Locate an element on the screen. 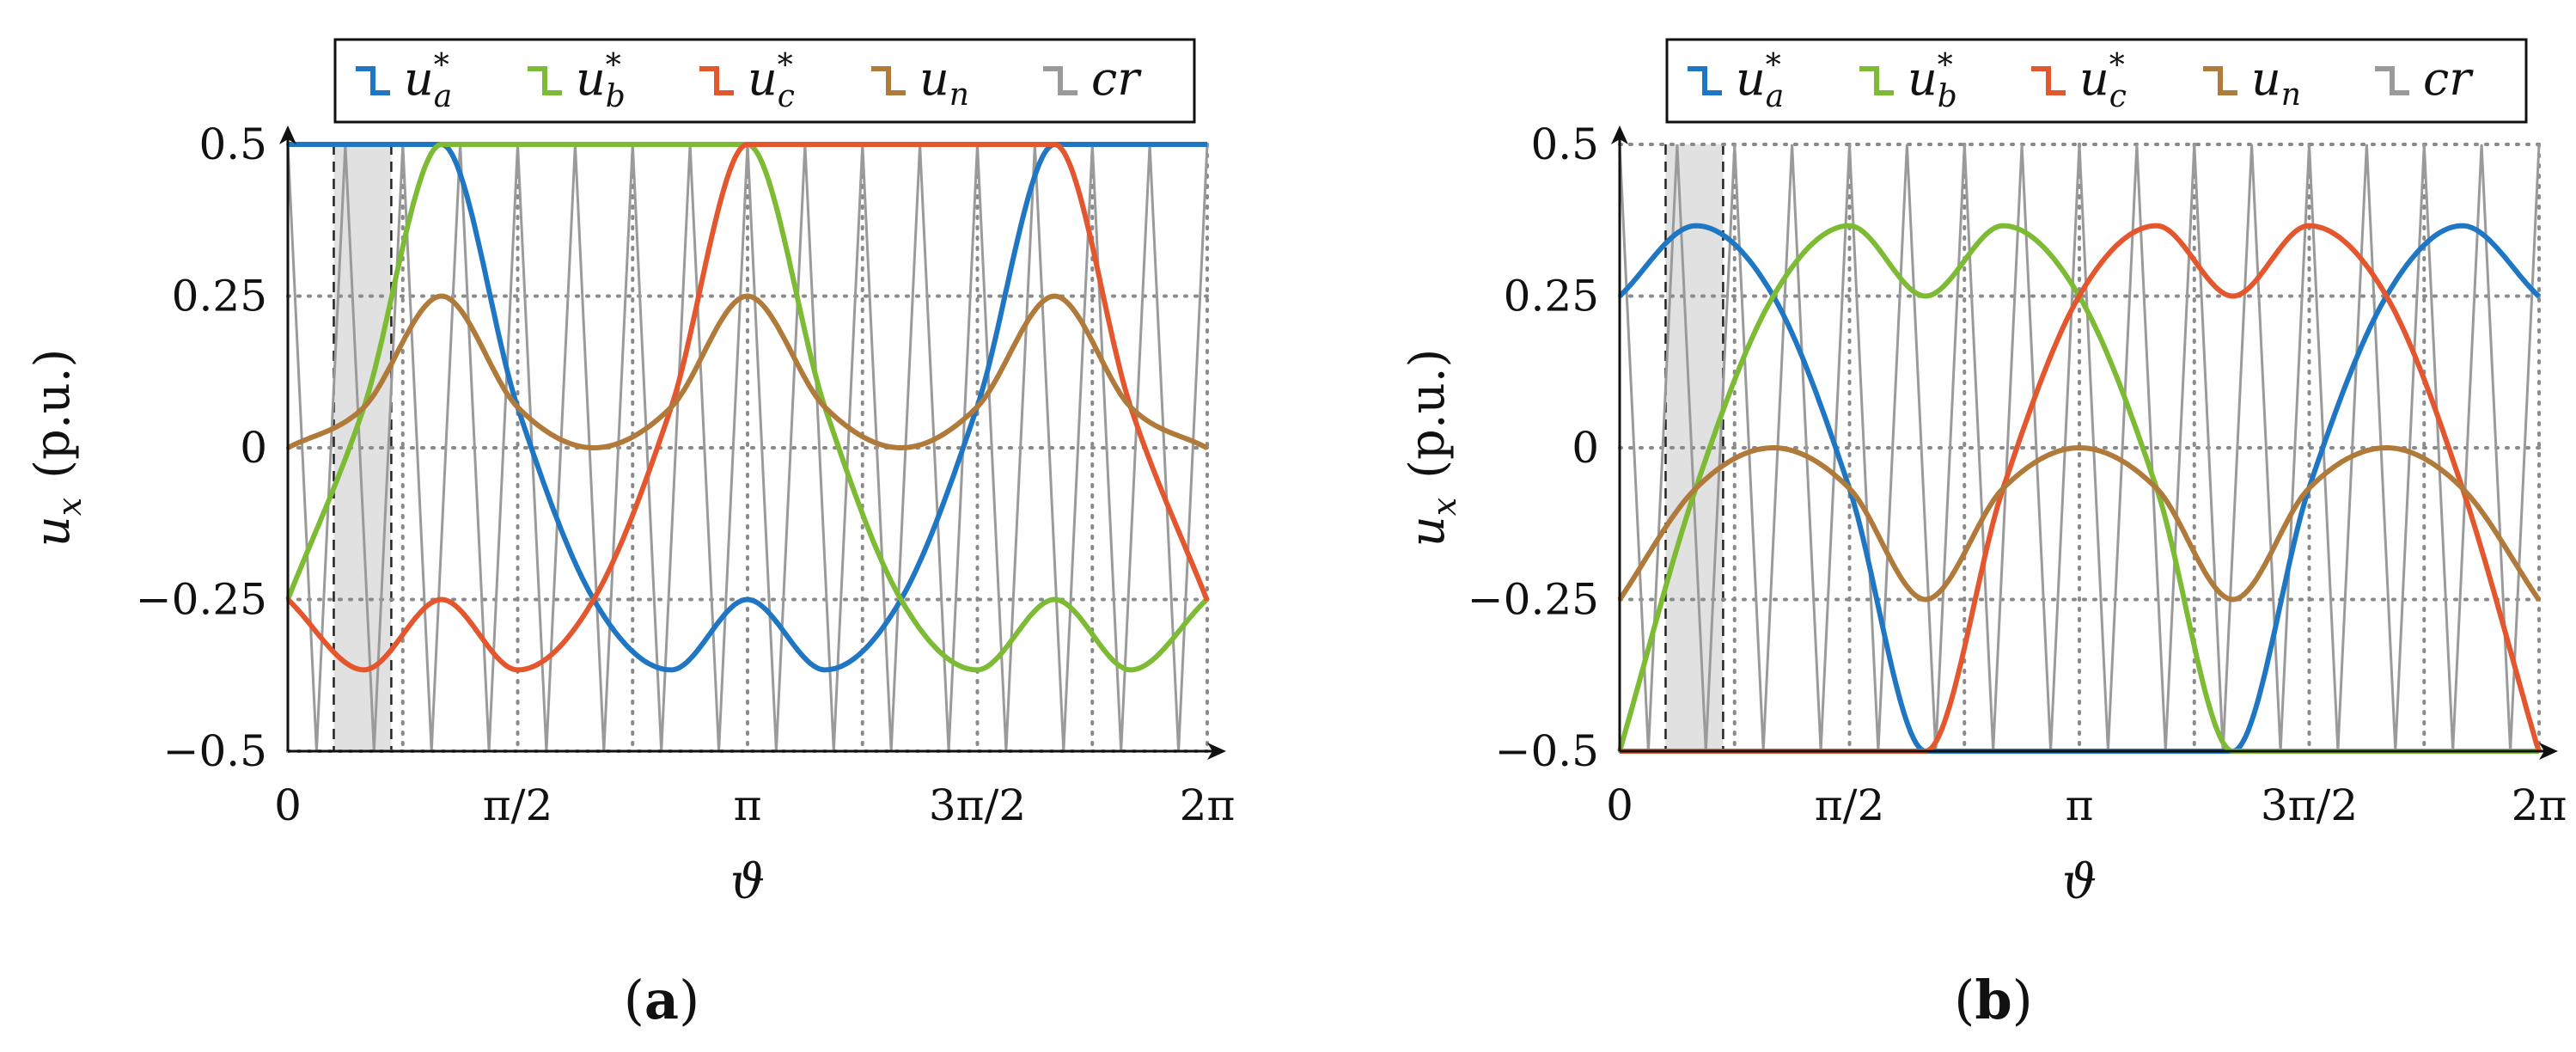 The width and height of the screenshot is (2576, 1052). caption-a-letter: a is located at coordinates (661, 1000).